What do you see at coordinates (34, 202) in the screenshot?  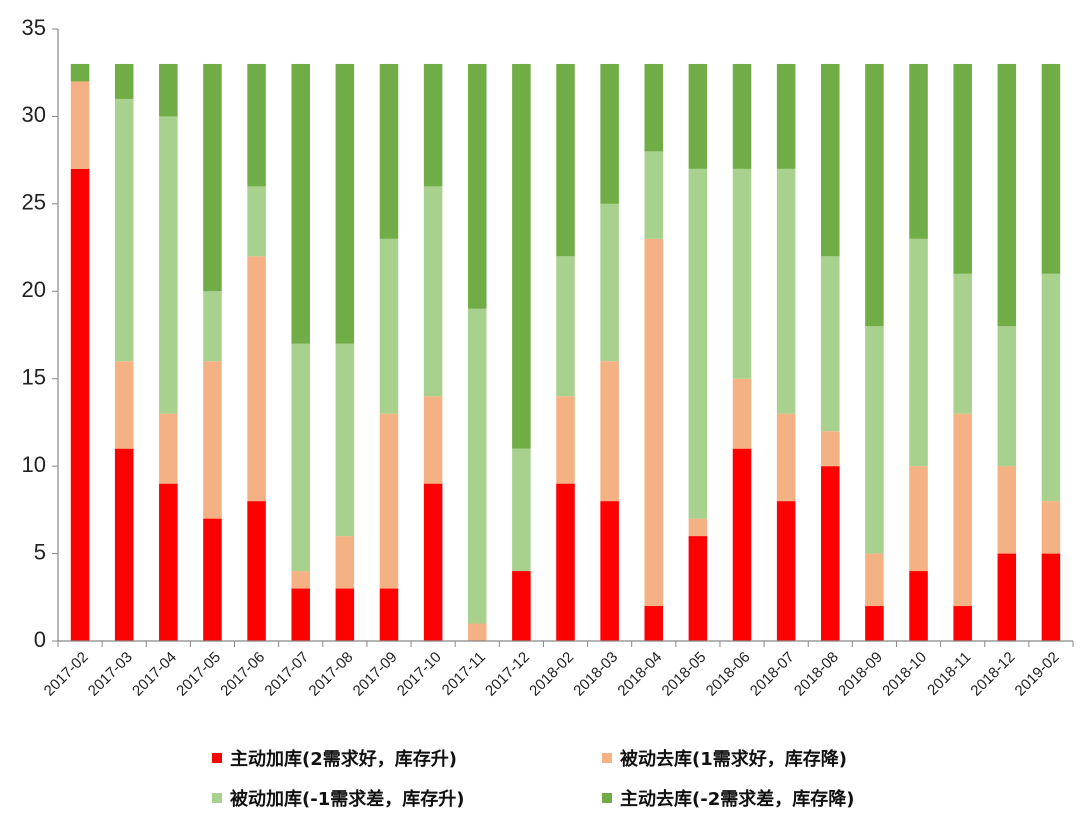 I see `y-tick-label: 25` at bounding box center [34, 202].